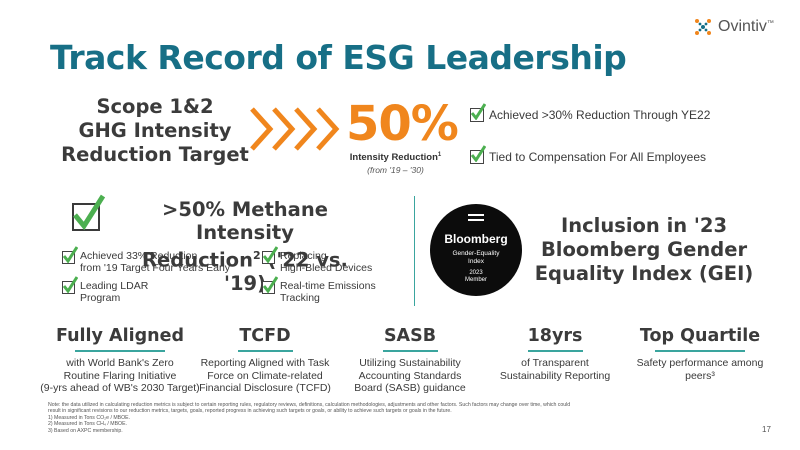  I want to click on logo-text: Ovintiv, so click(742, 26).